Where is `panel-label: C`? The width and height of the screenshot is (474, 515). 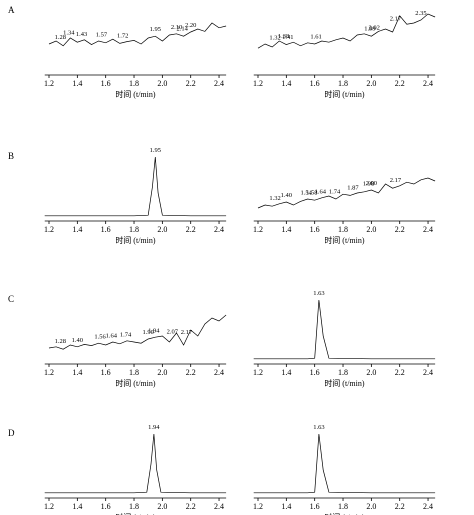 panel-label: C is located at coordinates (11, 299).